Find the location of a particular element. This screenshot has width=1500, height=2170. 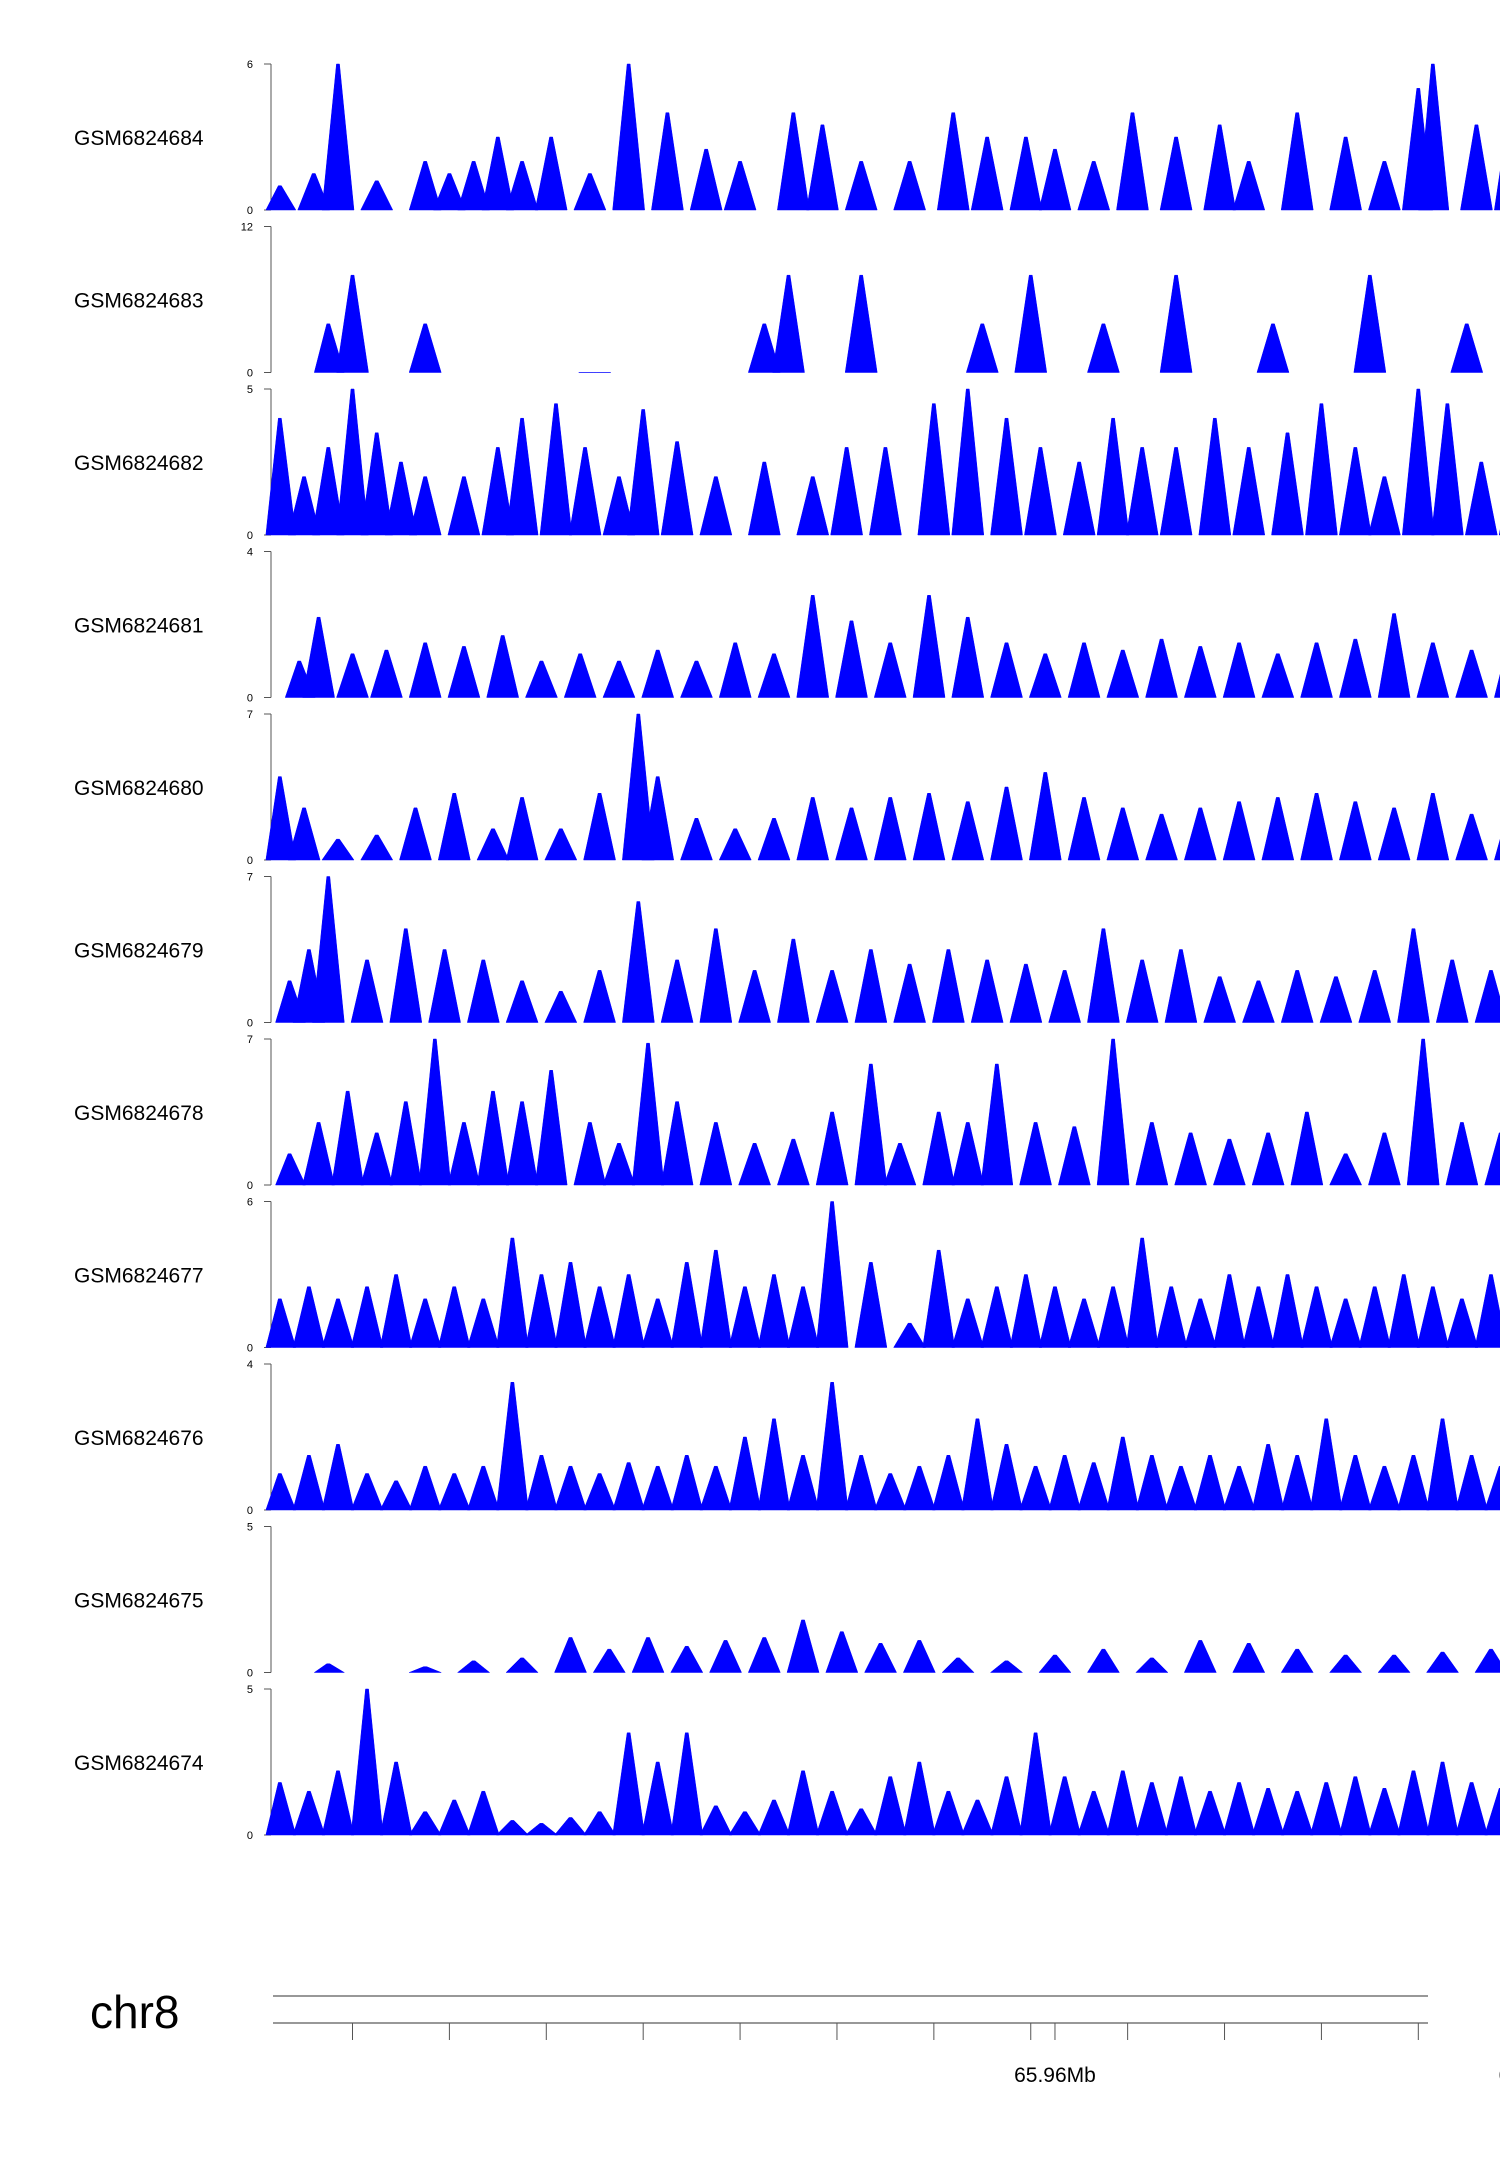

track-label: GSM6824674 is located at coordinates (139, 1763).